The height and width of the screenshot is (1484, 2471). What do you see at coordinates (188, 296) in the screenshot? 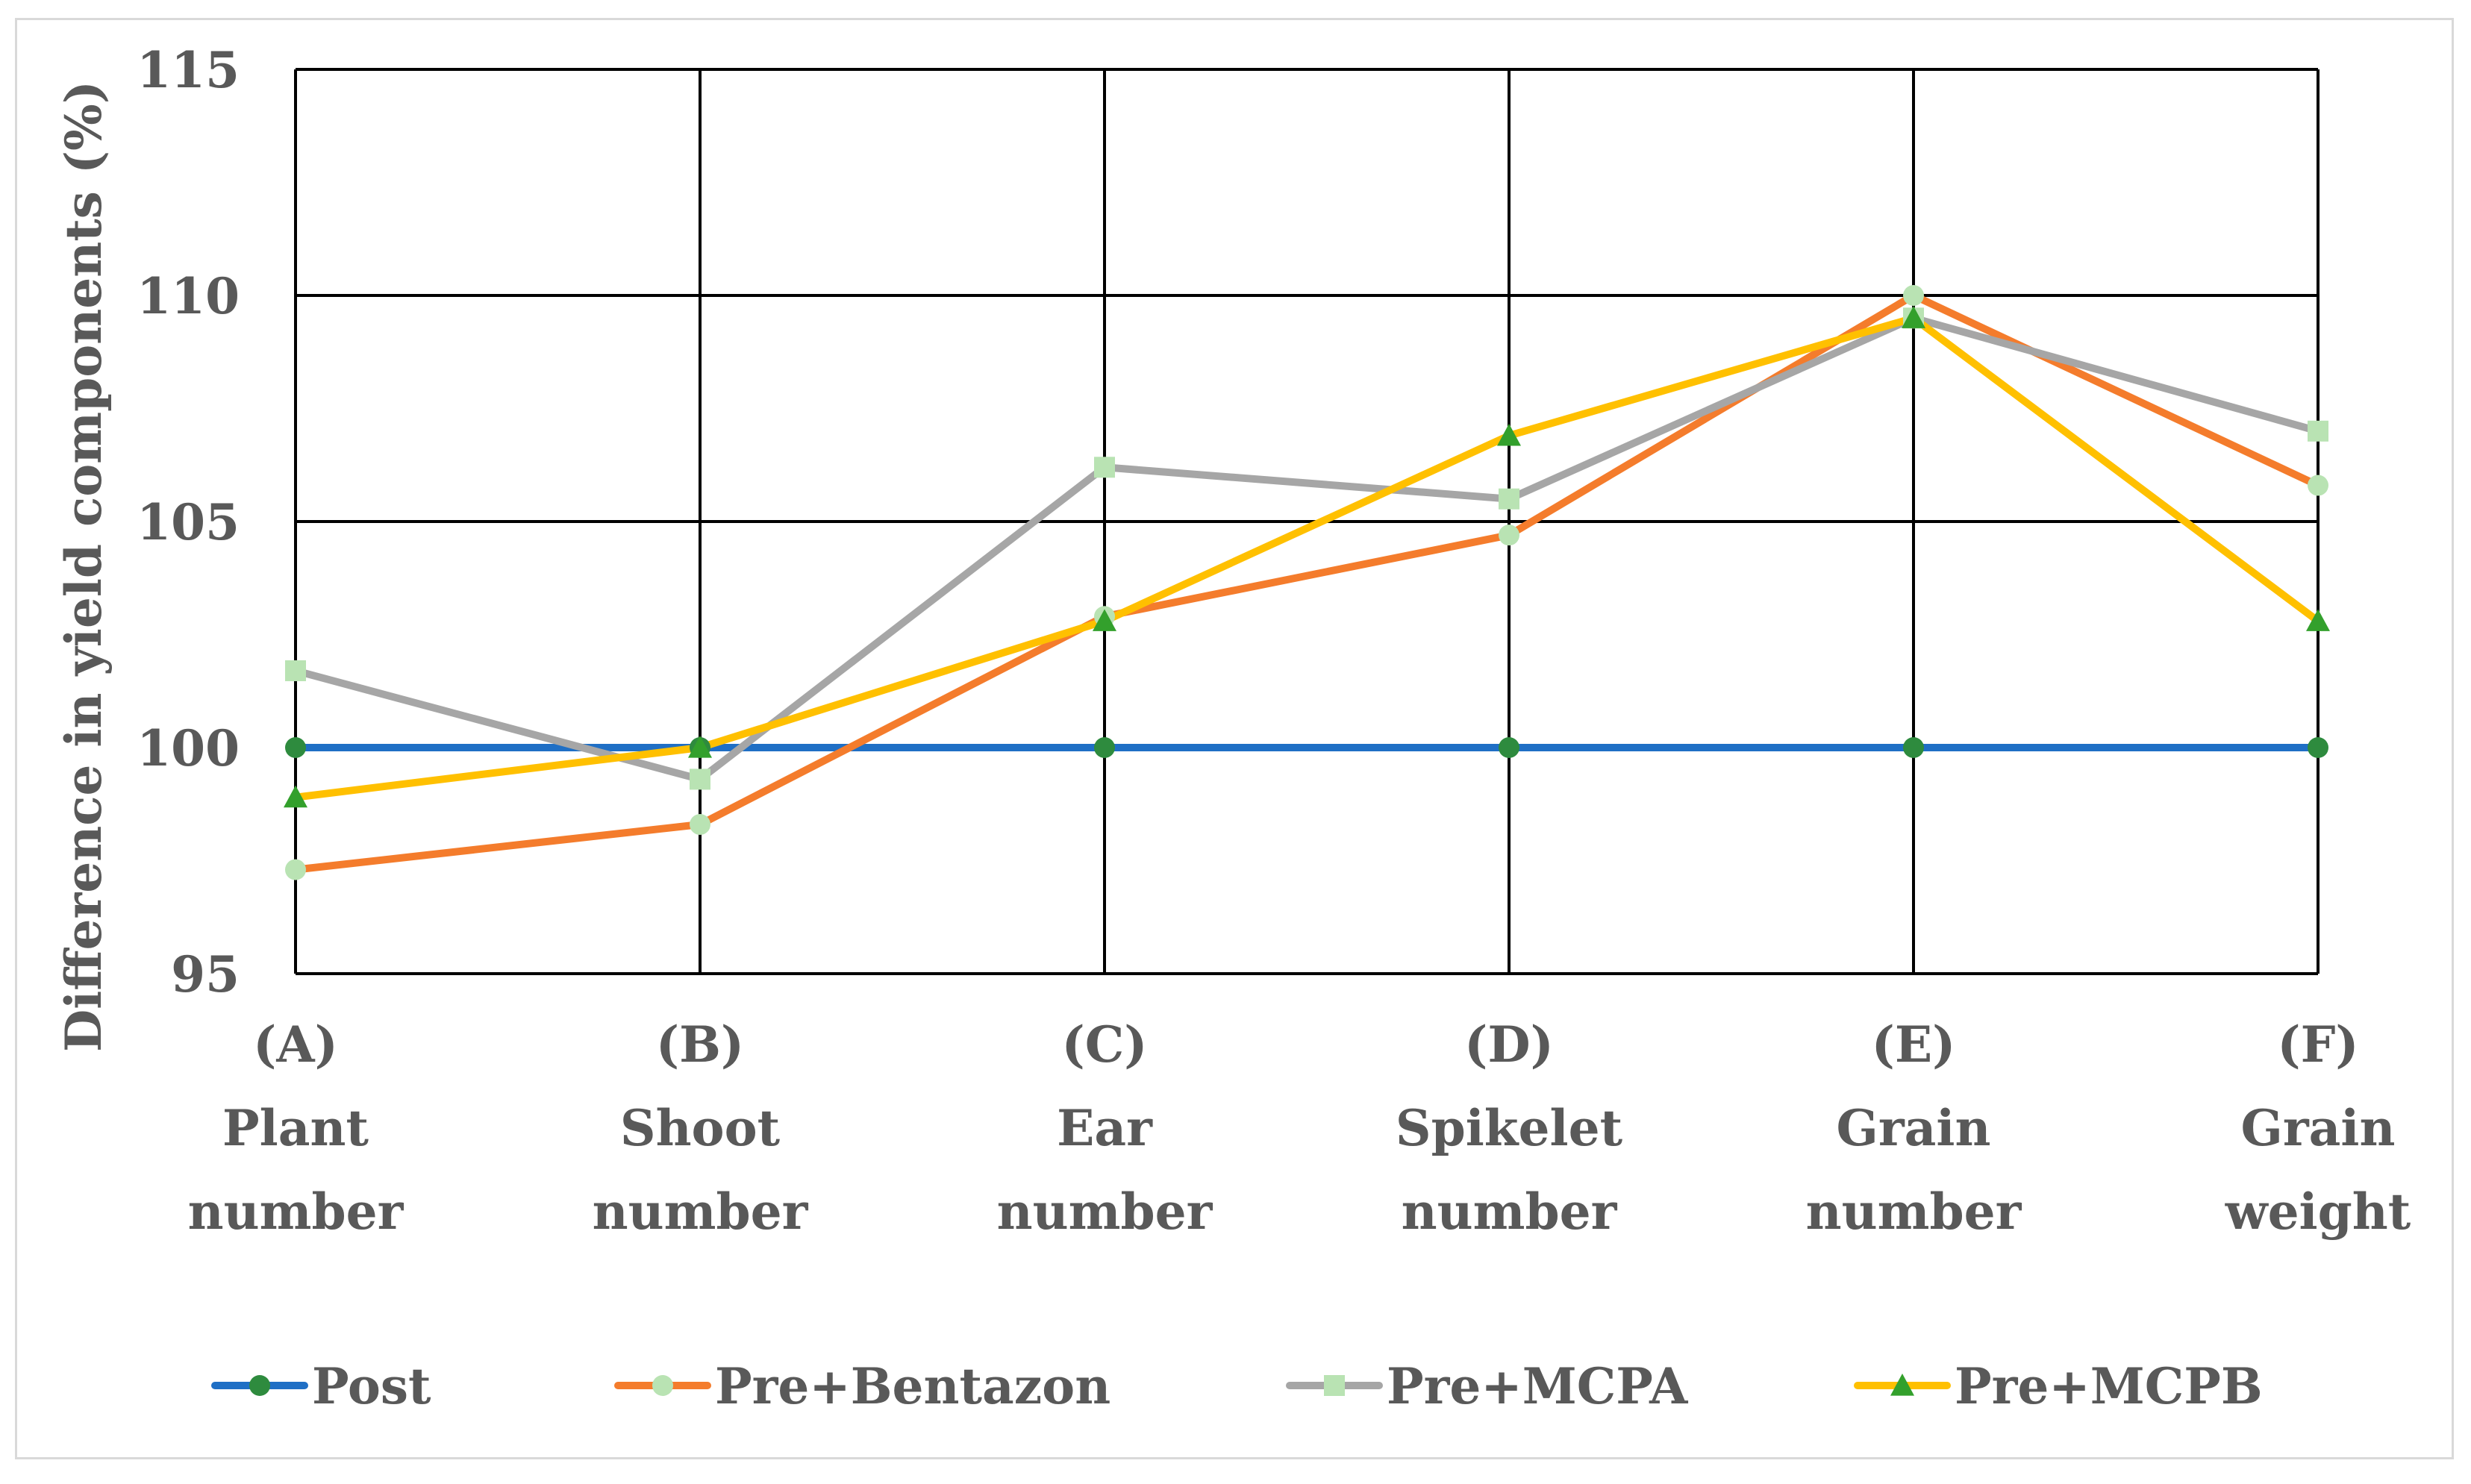
I see `y-tick-label: 110` at bounding box center [188, 296].